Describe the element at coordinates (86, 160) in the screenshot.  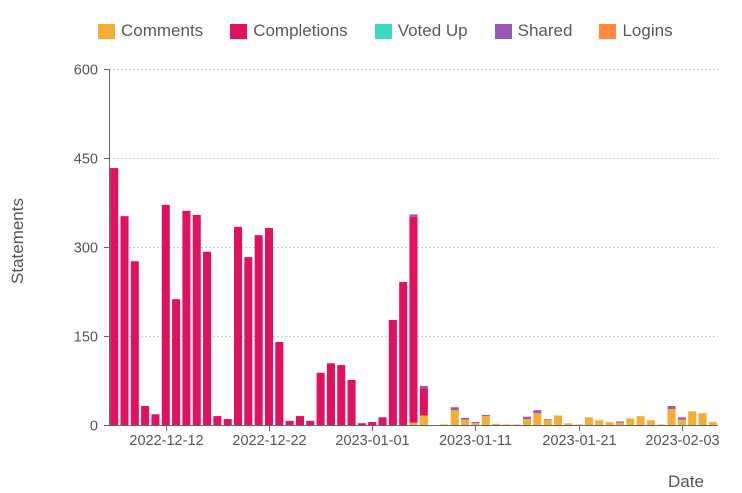
I see `y-tick-label: 450` at that location.